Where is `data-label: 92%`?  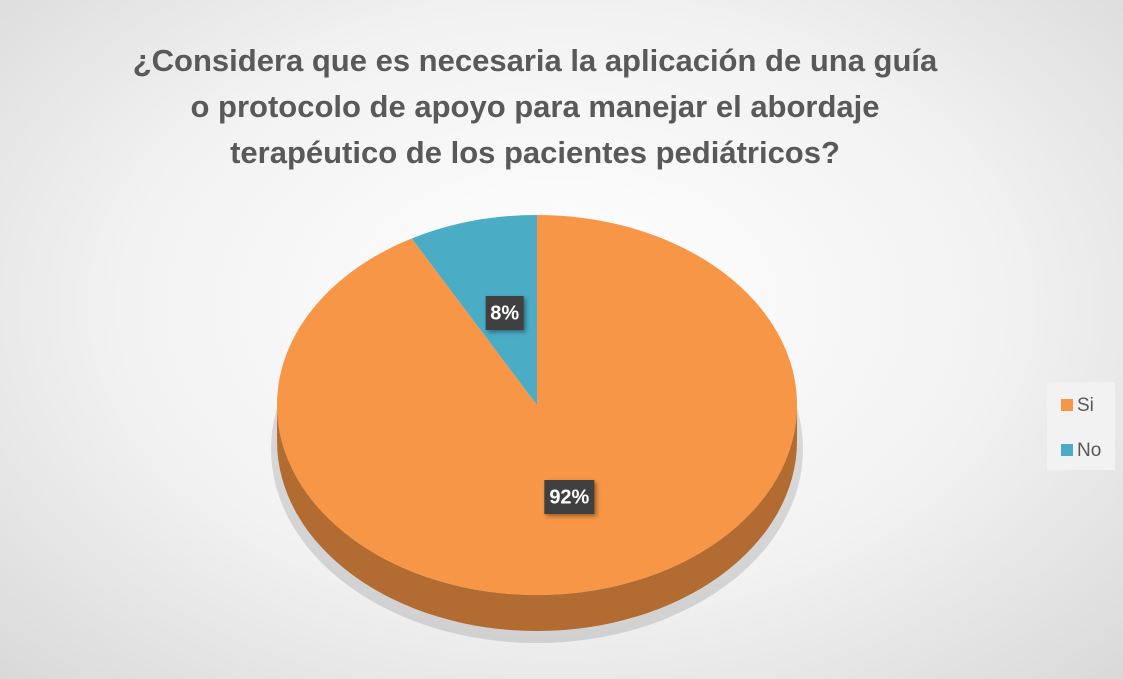 data-label: 92% is located at coordinates (569, 497).